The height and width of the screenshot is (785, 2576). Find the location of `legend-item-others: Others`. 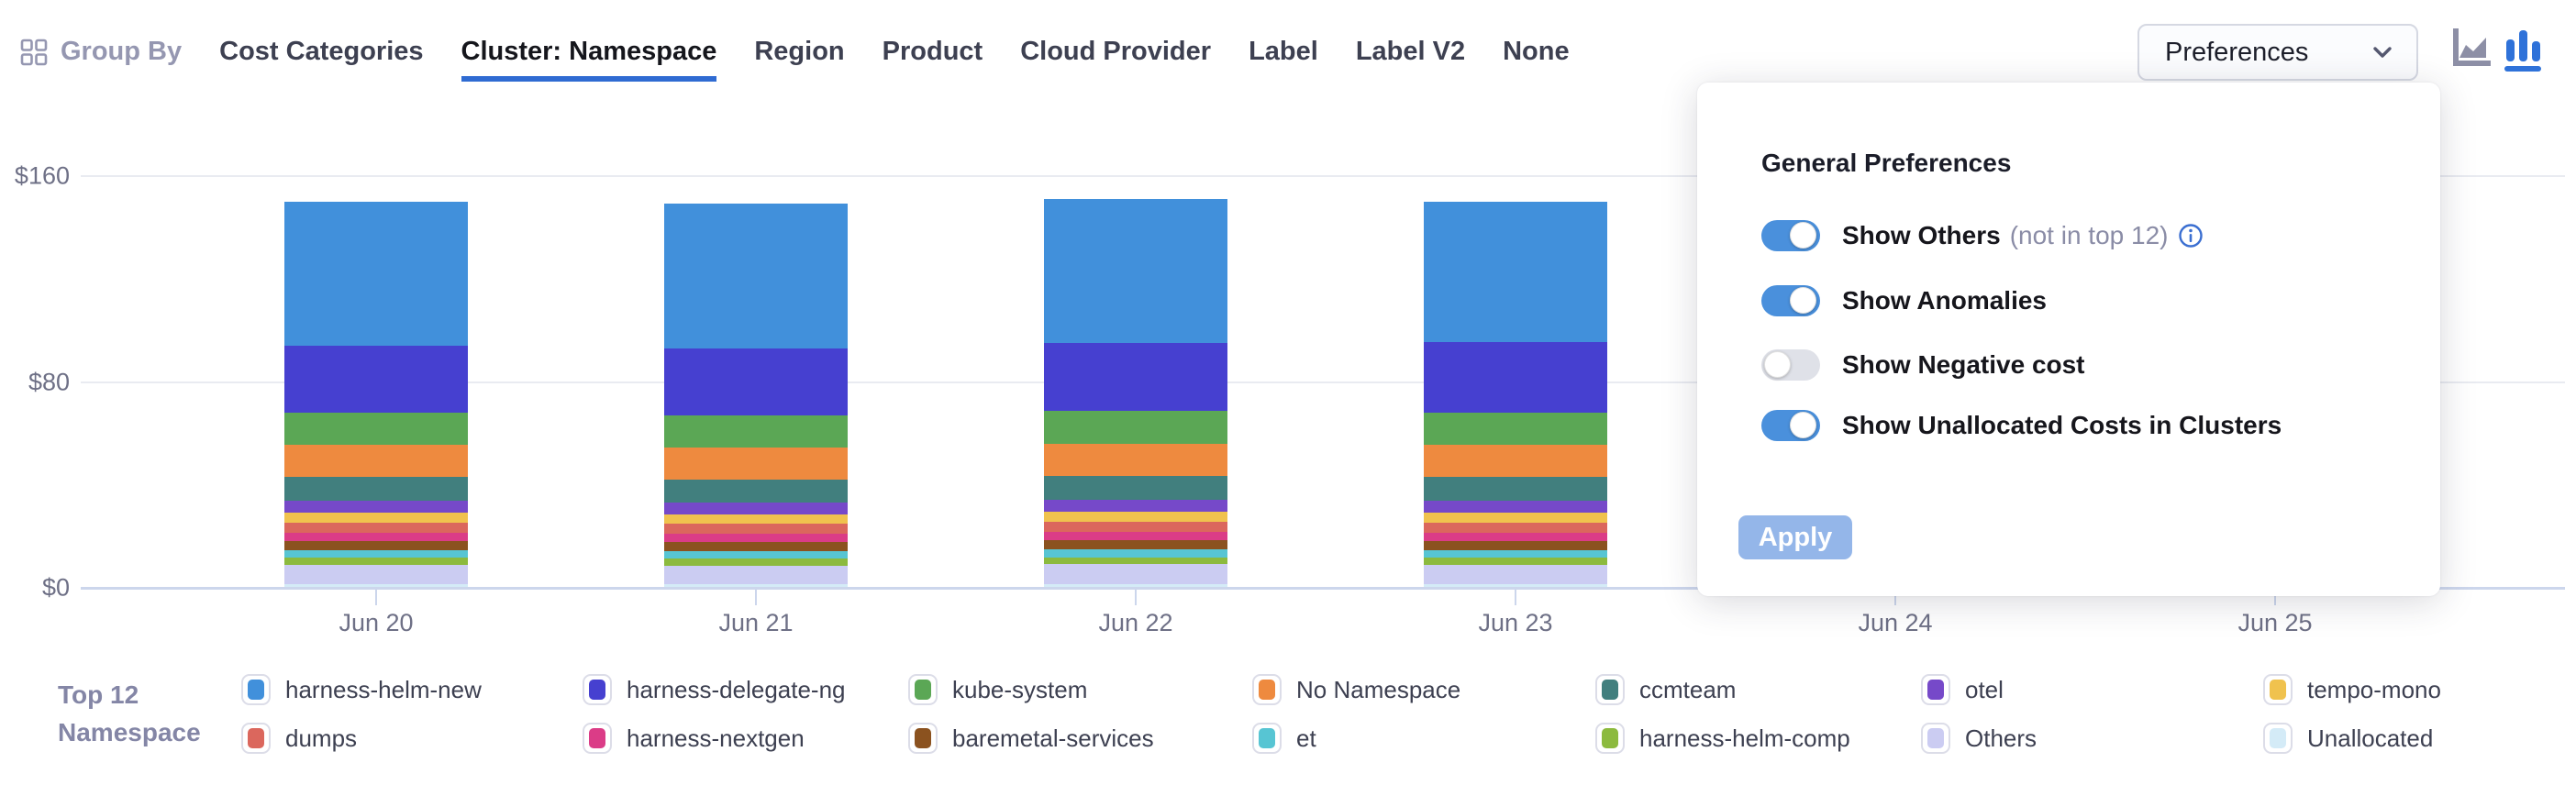

legend-item-others: Others is located at coordinates (1979, 738).